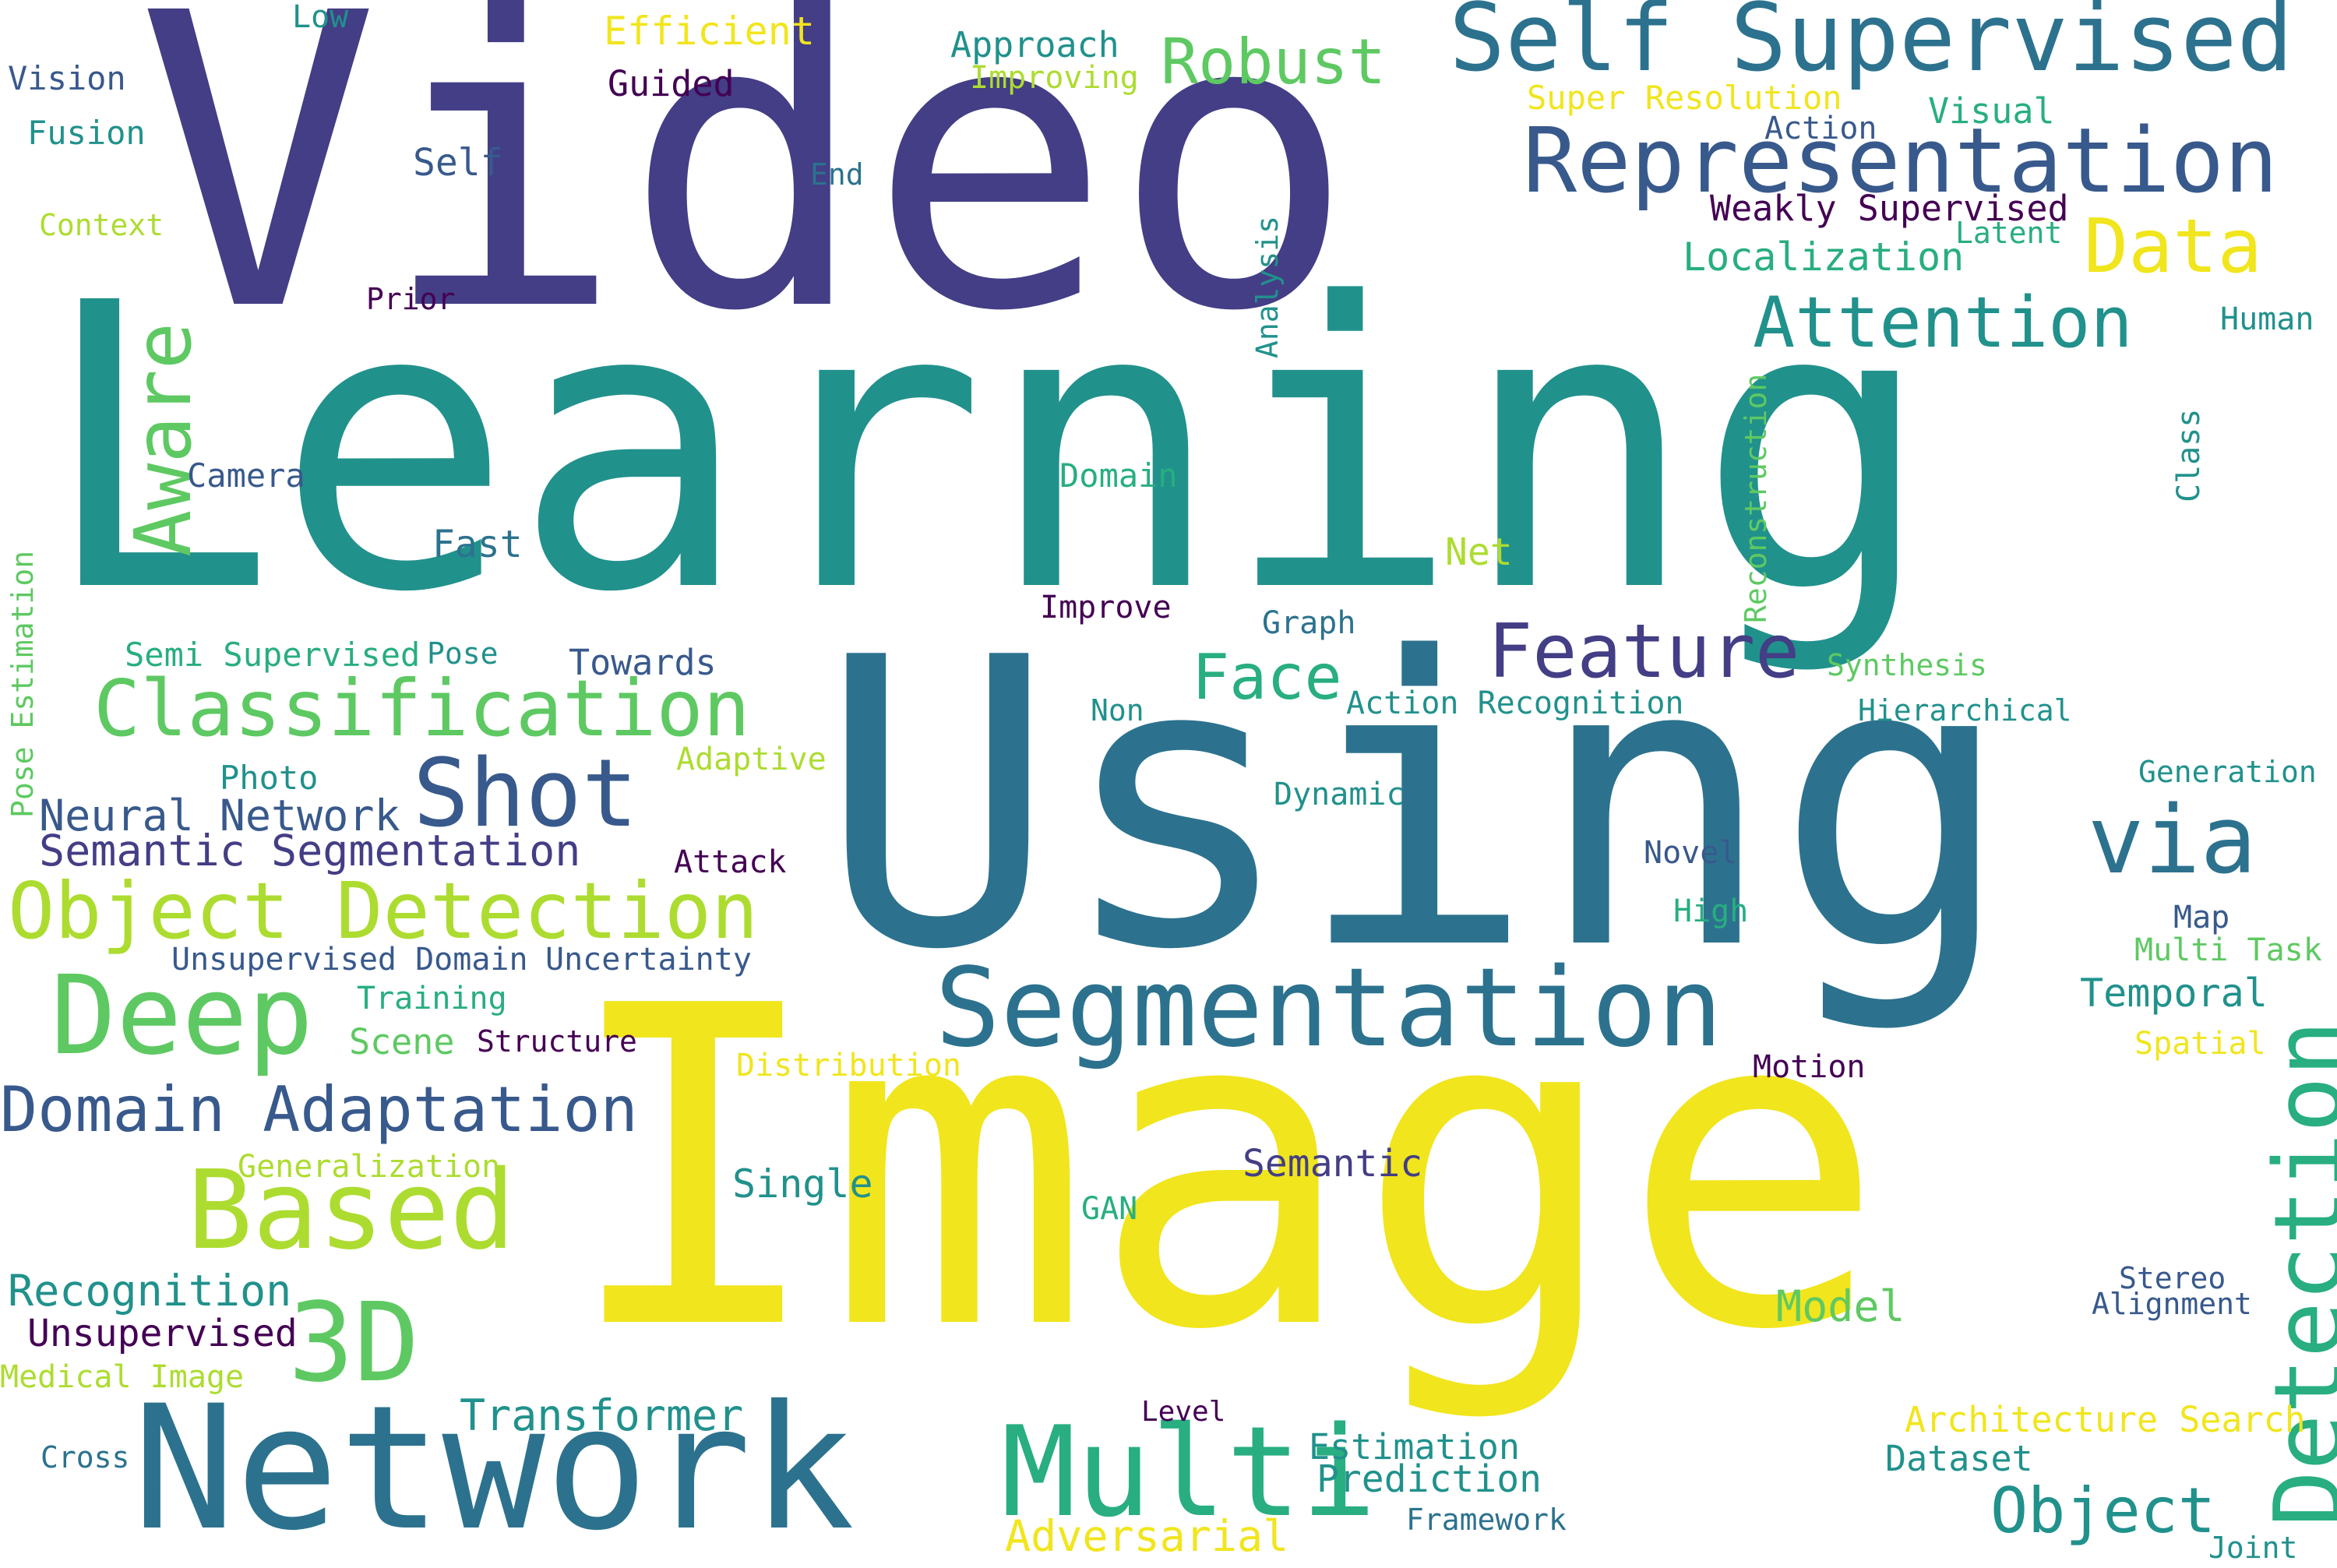 This screenshot has width=2337, height=1568. Describe the element at coordinates (672, 84) in the screenshot. I see `word-guided: Guided` at that location.